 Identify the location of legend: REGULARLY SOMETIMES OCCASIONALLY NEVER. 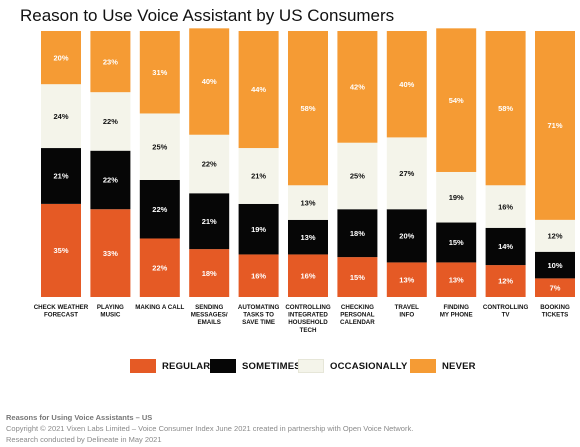
(290, 367).